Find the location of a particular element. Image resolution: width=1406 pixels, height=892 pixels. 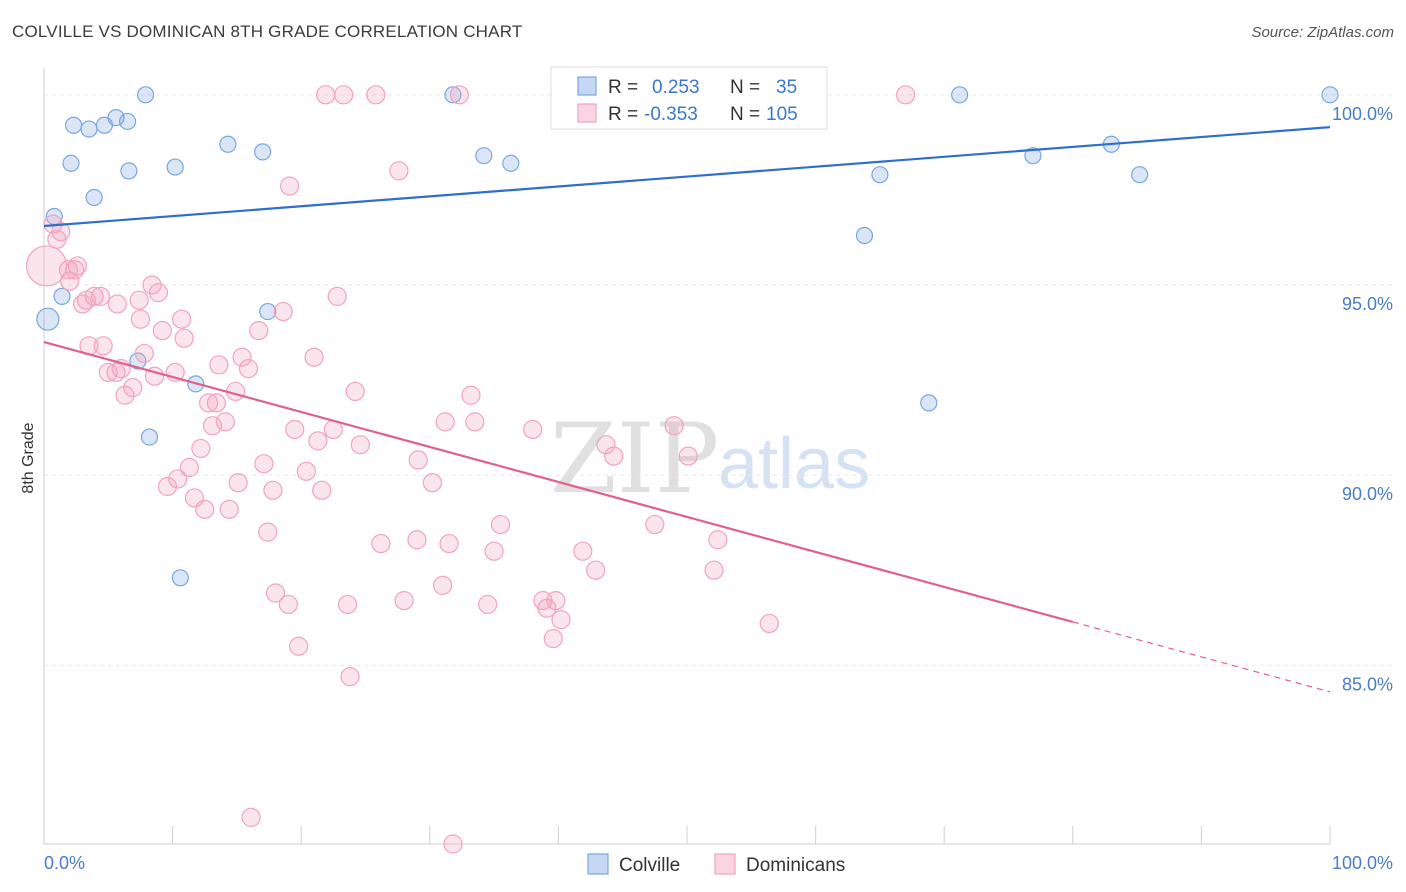

legend-swatch-colville is located at coordinates (587, 86).